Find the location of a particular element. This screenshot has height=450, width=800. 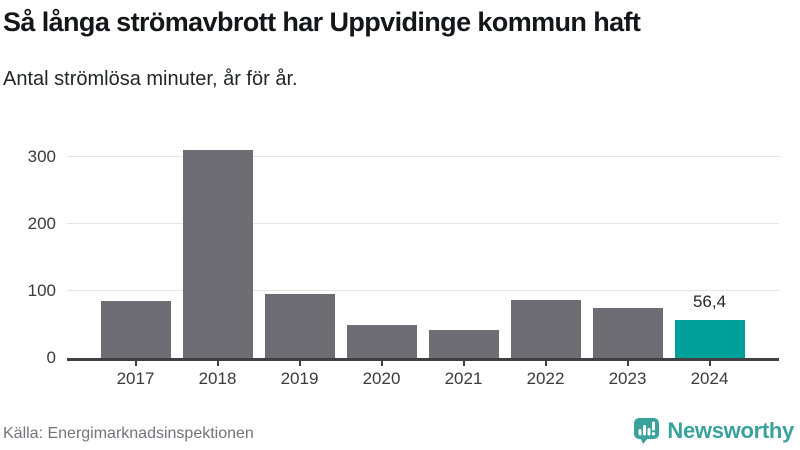

bar-2022 is located at coordinates (545, 328).